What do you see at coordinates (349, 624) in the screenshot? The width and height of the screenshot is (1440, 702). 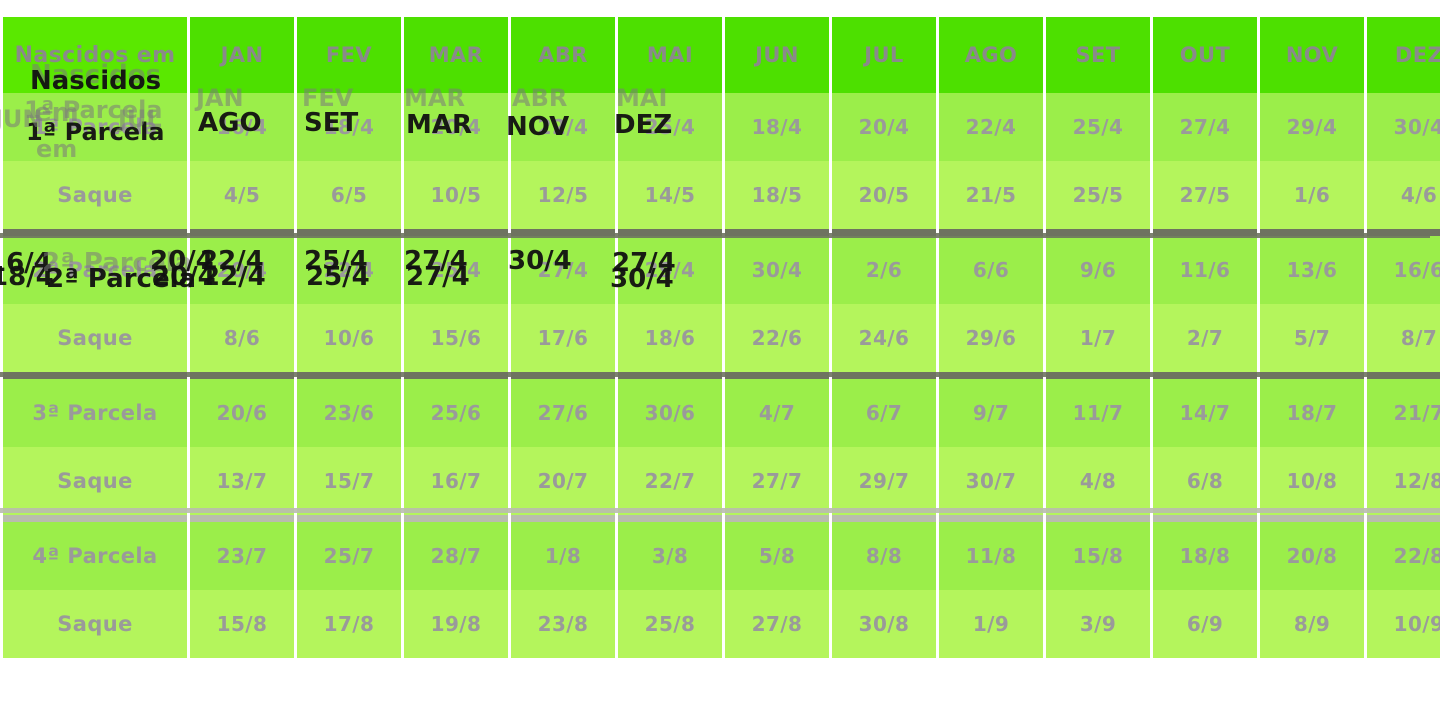 I see `cell-date: 17/8` at bounding box center [349, 624].